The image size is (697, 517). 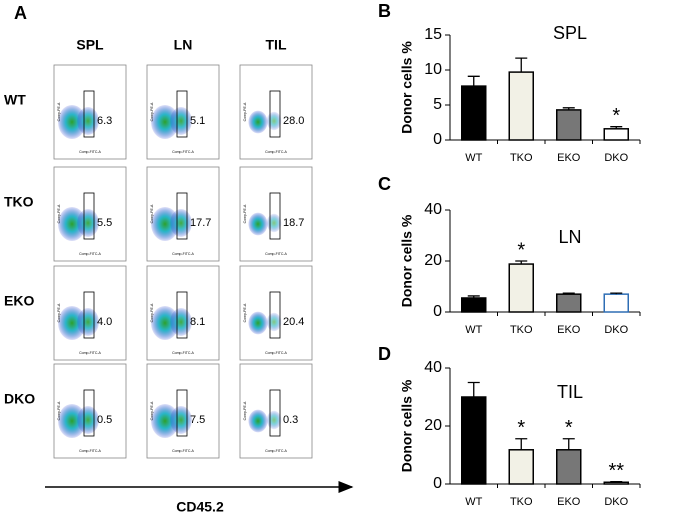 I want to click on gate-value: 6.3, so click(x=104, y=121).